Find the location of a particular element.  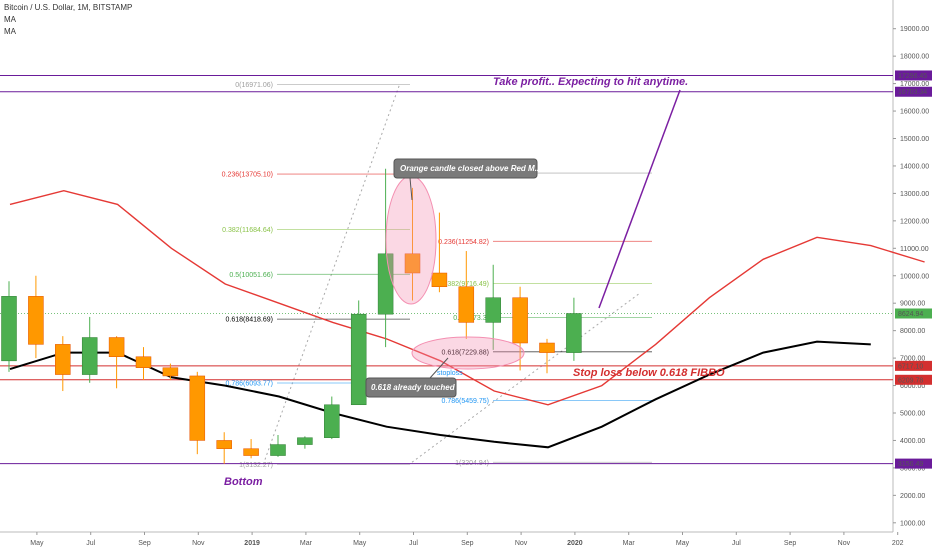

y-tick-label: 1000.00 is located at coordinates (912, 523).